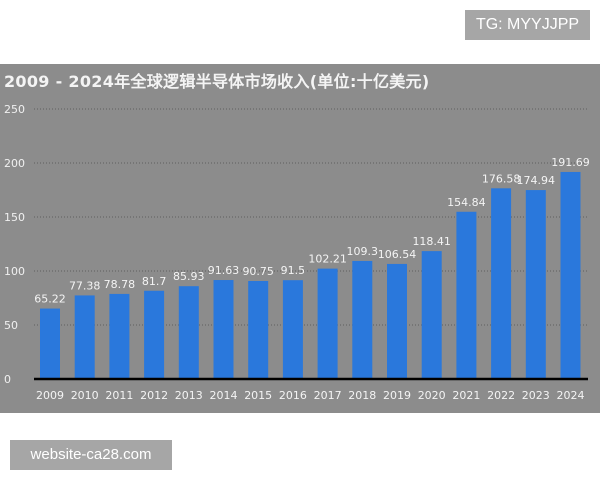 The image size is (600, 480). What do you see at coordinates (224, 395) in the screenshot?
I see `x-tick-label: 2014` at bounding box center [224, 395].